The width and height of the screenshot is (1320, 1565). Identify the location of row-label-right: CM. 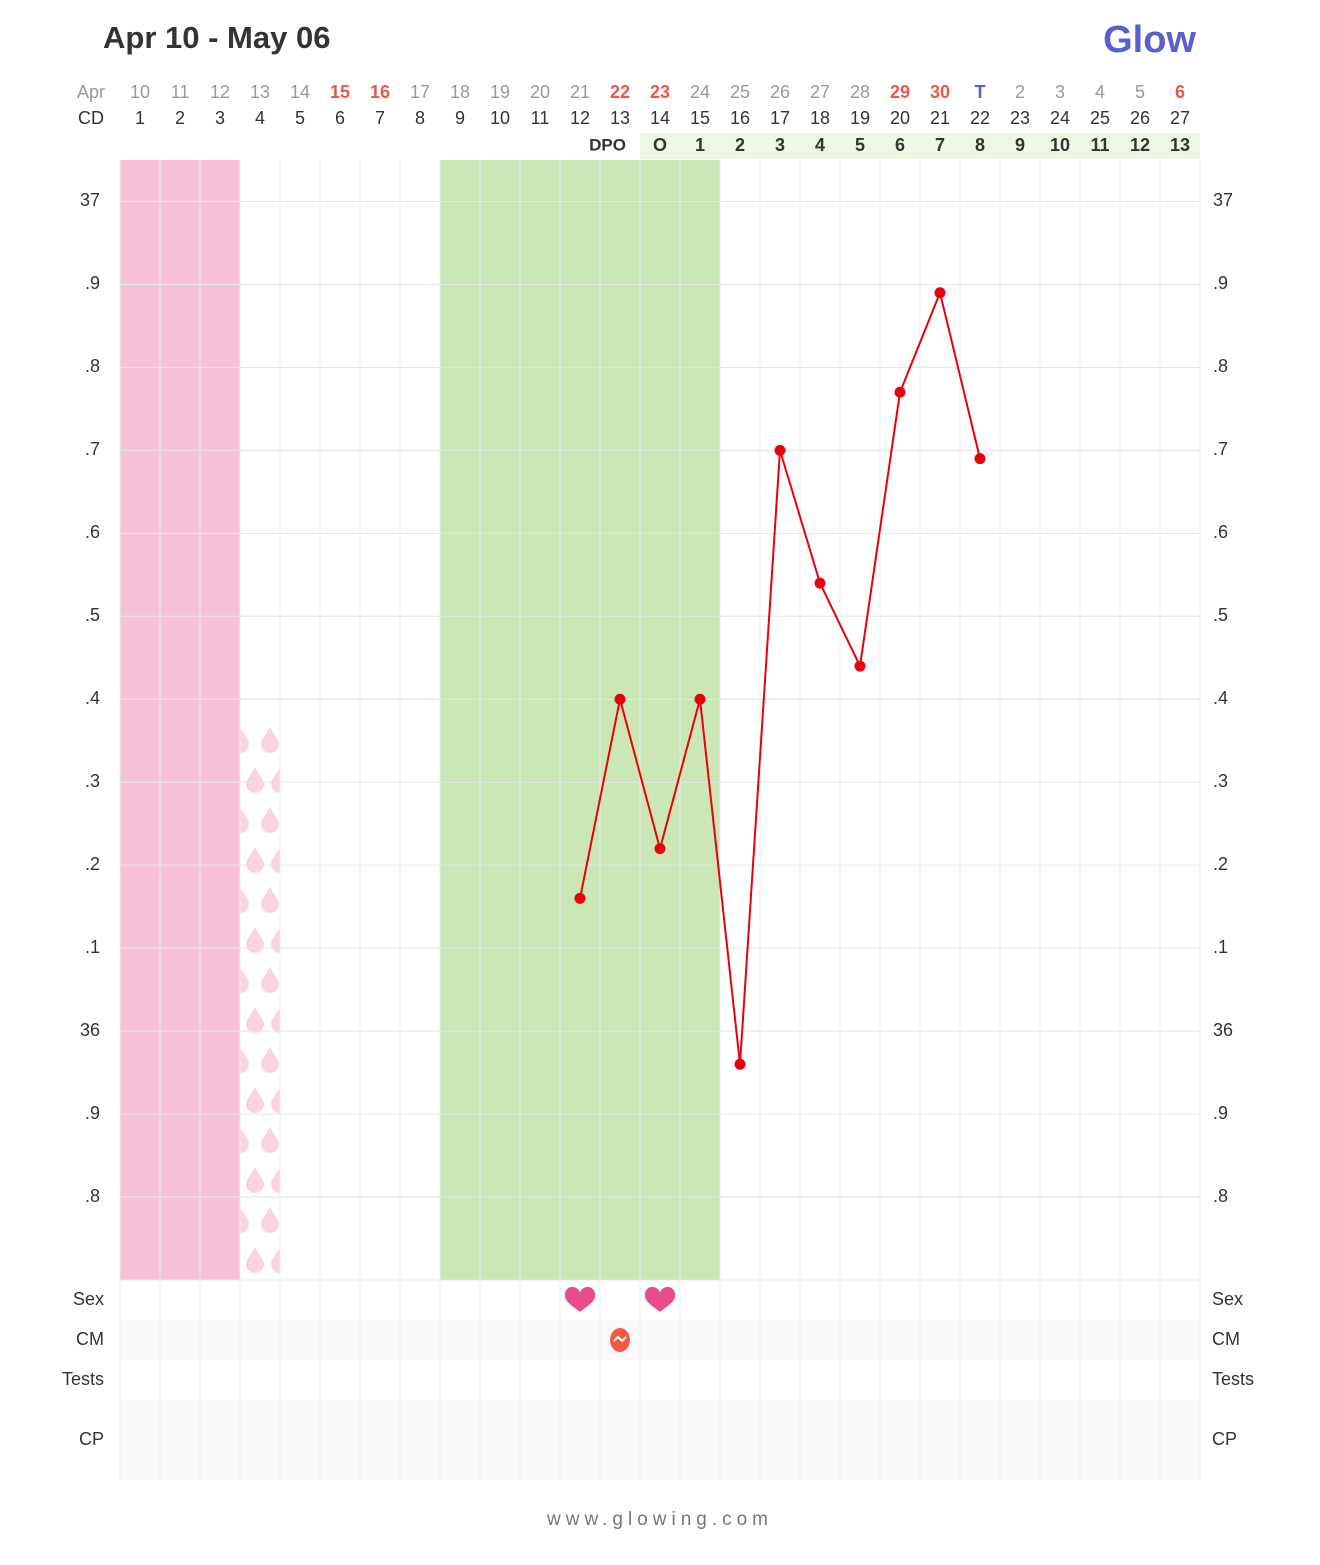
(1226, 1339).